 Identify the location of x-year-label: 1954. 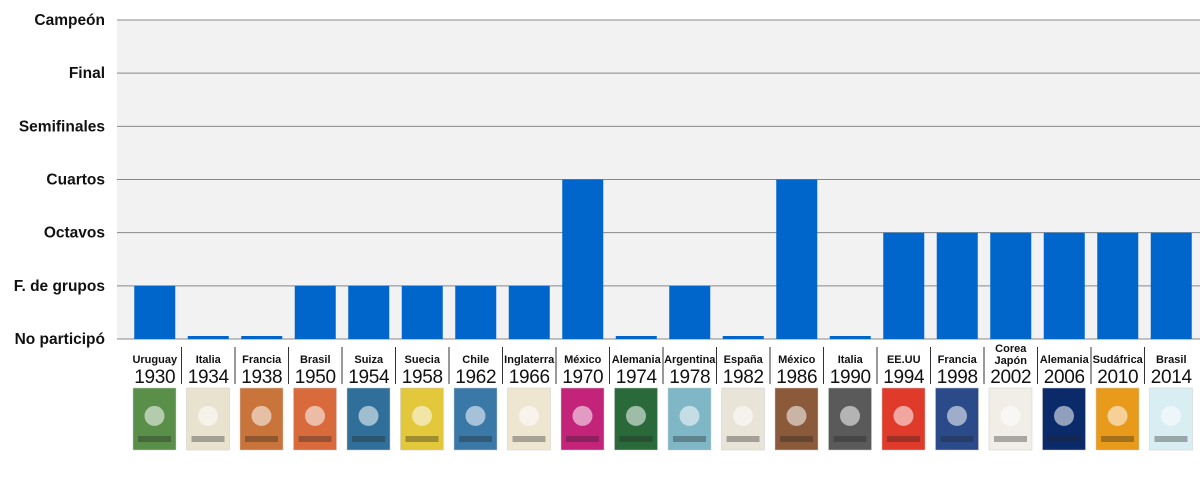
(369, 377).